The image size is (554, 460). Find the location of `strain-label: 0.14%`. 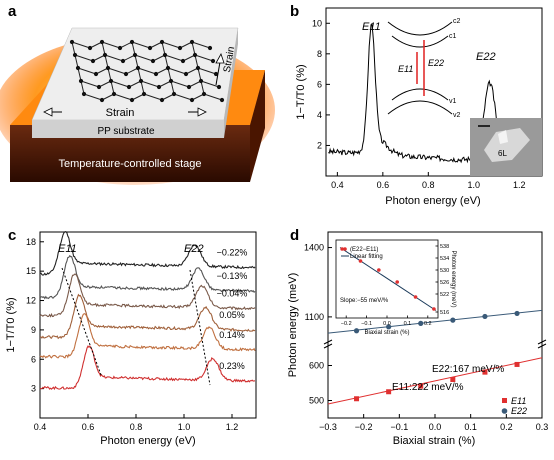

strain-label: 0.14% is located at coordinates (232, 335).